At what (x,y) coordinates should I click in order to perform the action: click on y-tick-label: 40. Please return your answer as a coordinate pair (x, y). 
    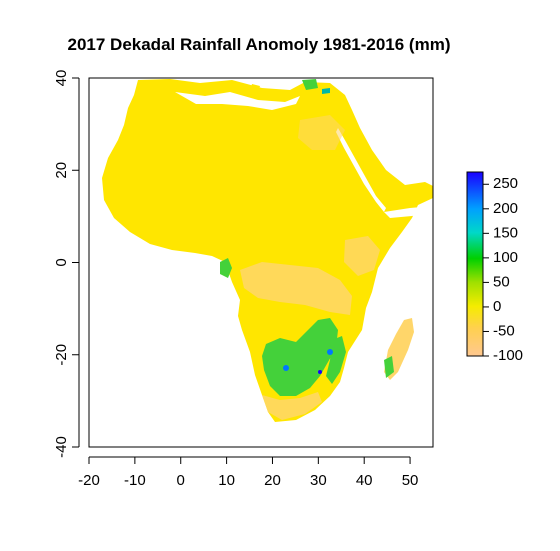
    Looking at the image, I should click on (61, 78).